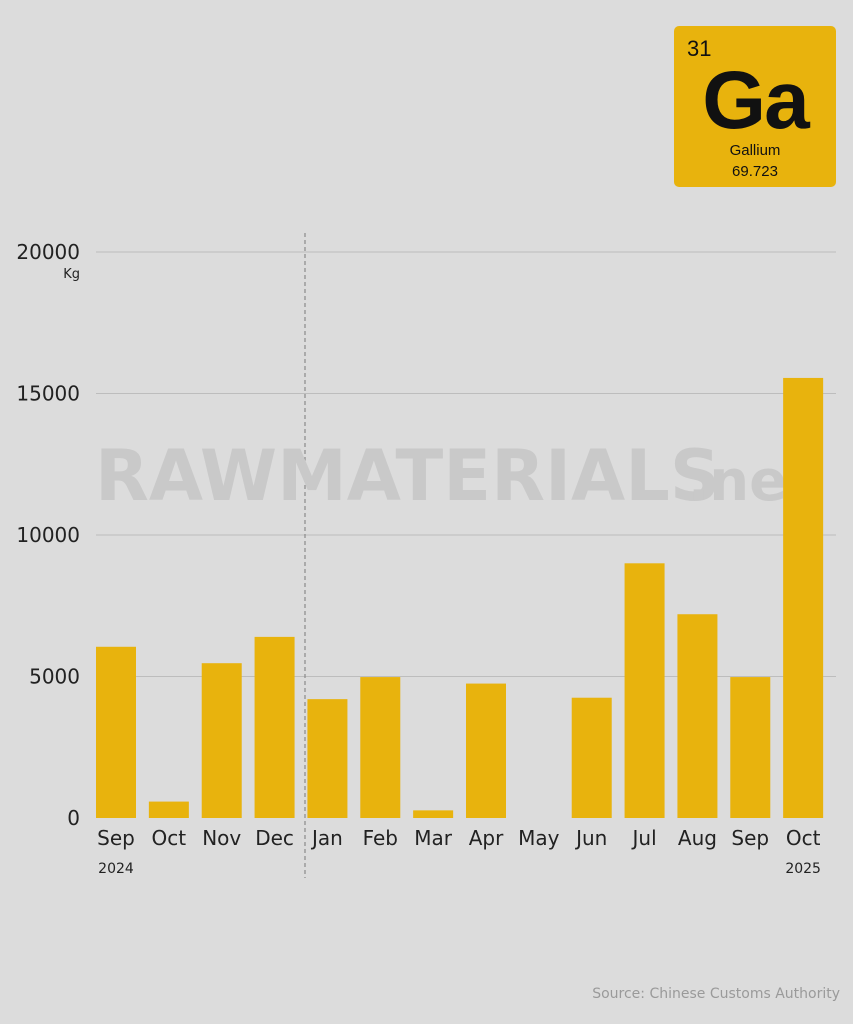 This screenshot has height=1024, width=853. Describe the element at coordinates (71, 274) in the screenshot. I see `y-unit-label: Kg` at that location.